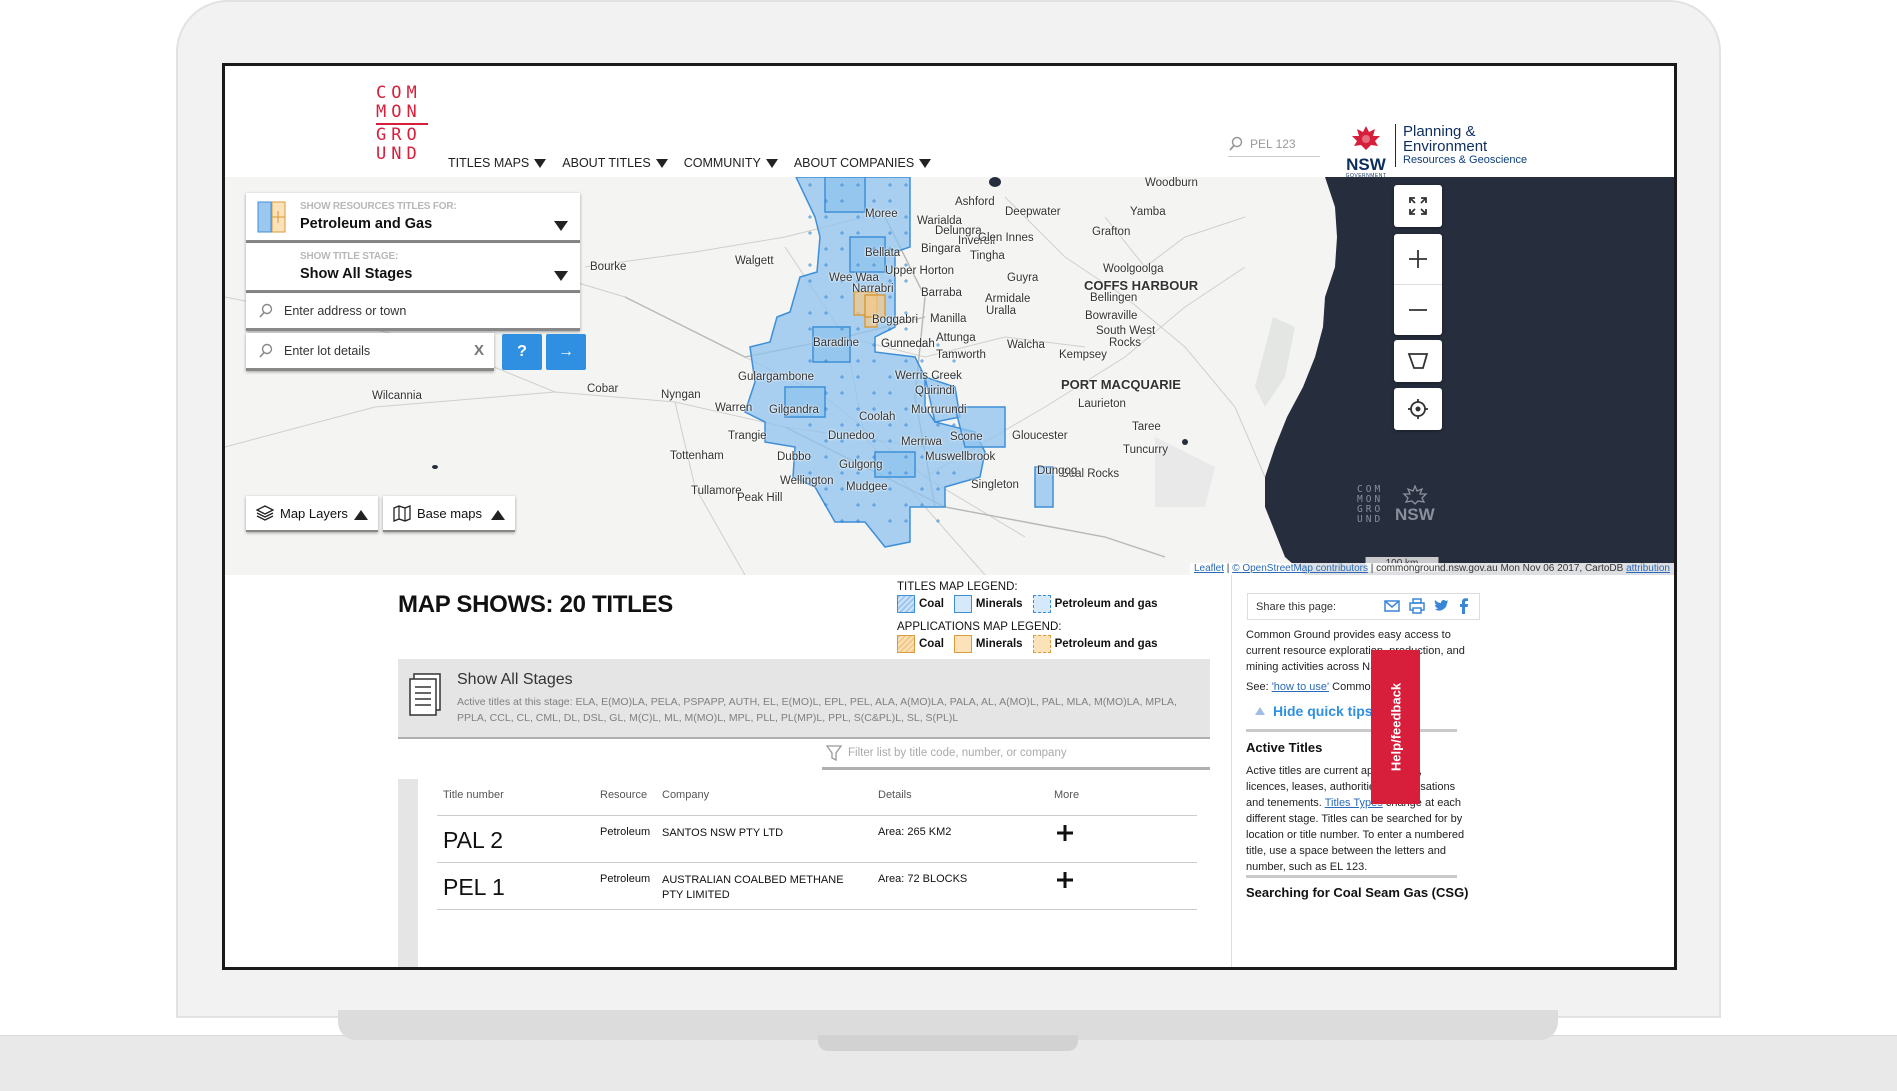  I want to click on map-place-label: Murrurundi, so click(939, 410).